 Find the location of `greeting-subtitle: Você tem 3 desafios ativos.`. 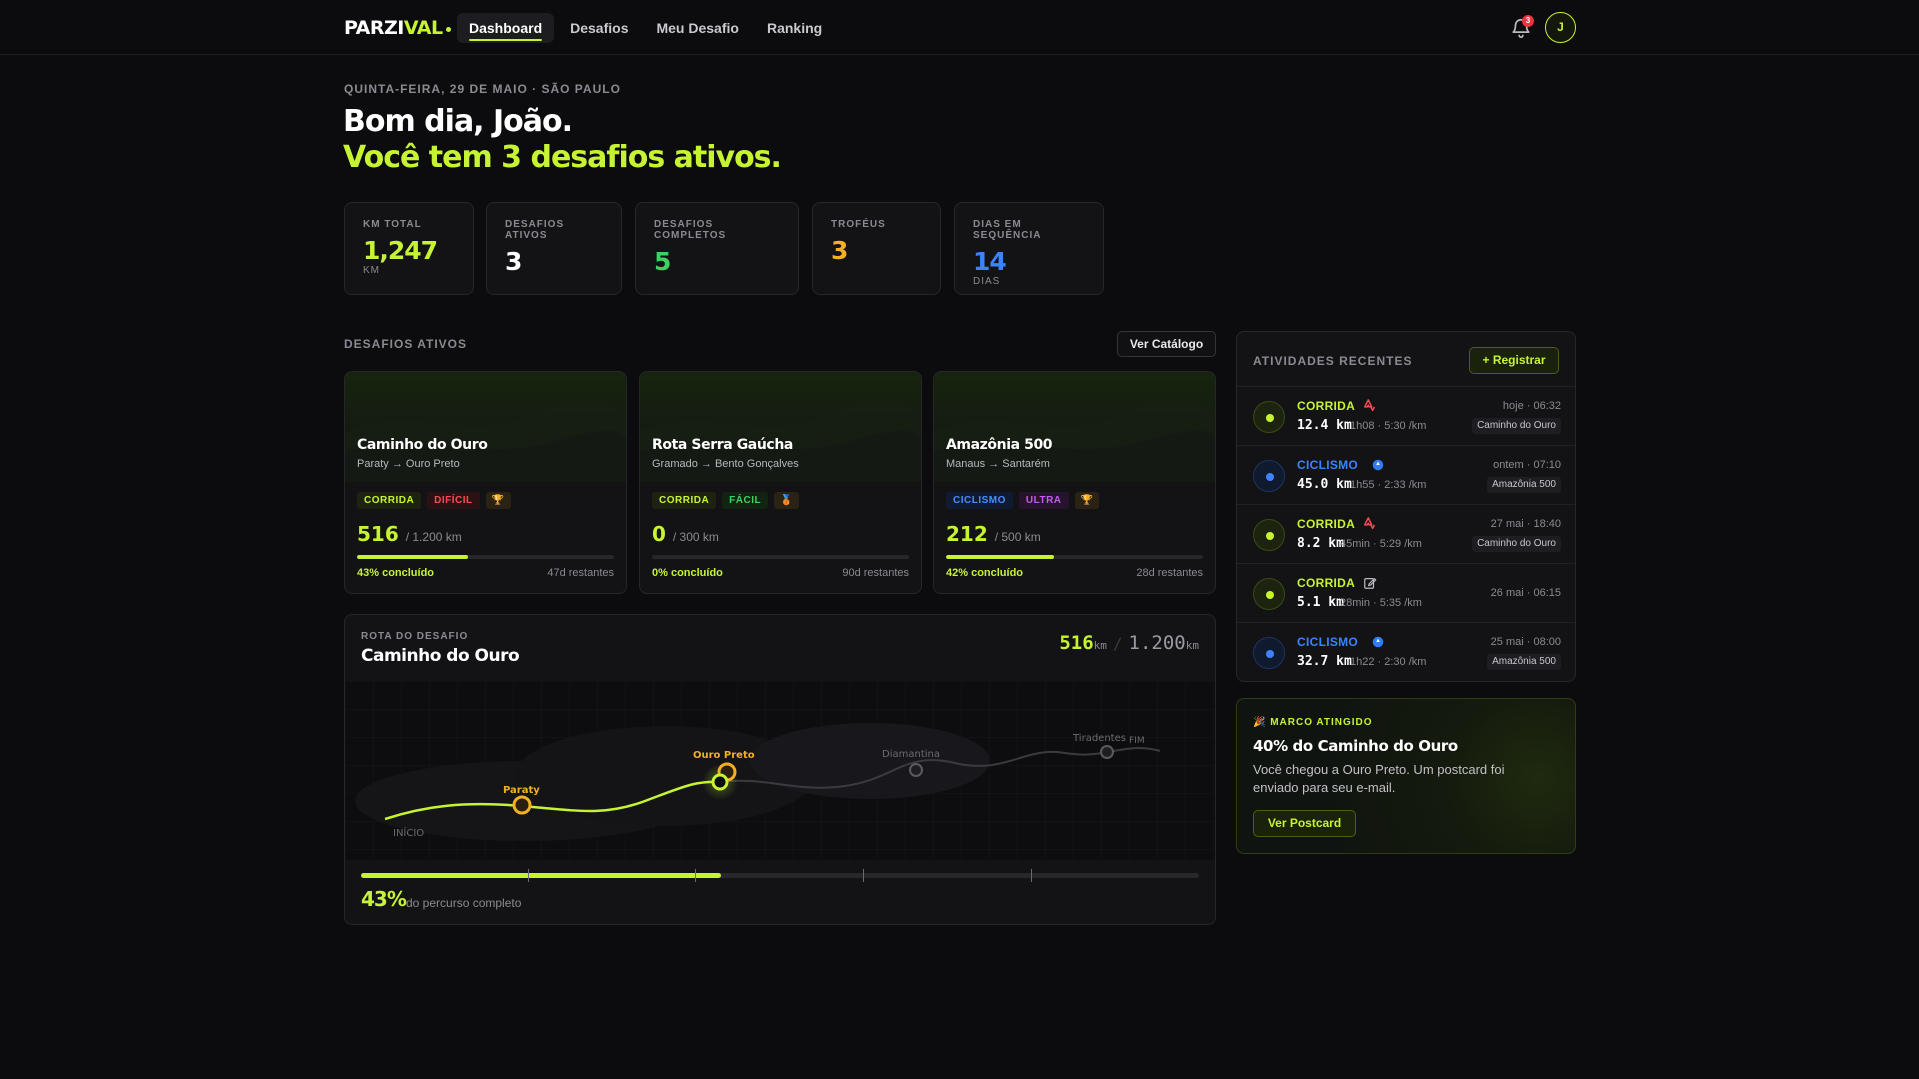

greeting-subtitle: Você tem 3 desafios ativos. is located at coordinates (562, 157).